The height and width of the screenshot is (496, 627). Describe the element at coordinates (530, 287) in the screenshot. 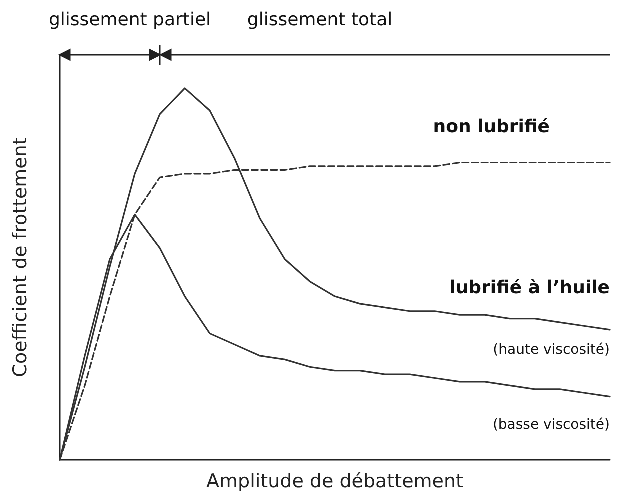

I see `annotation: lubrifié à l’huile` at that location.